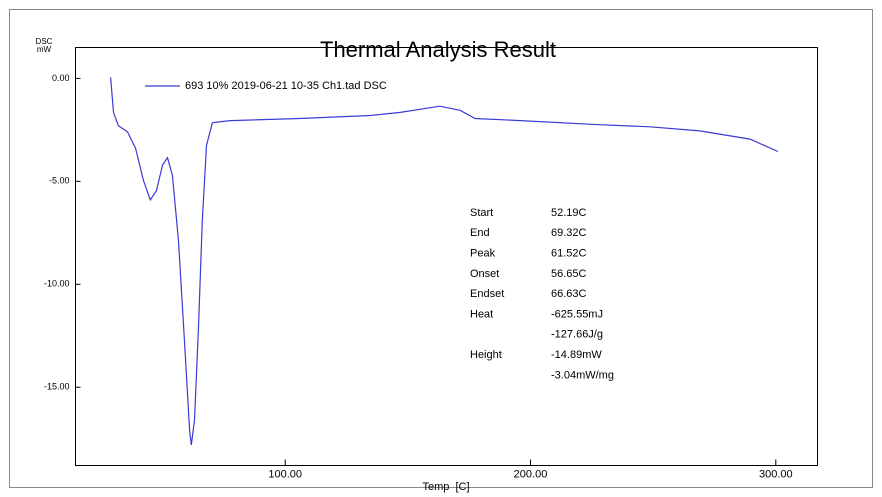 Image resolution: width=882 pixels, height=497 pixels. I want to click on result-value: 52.19C, so click(569, 213).